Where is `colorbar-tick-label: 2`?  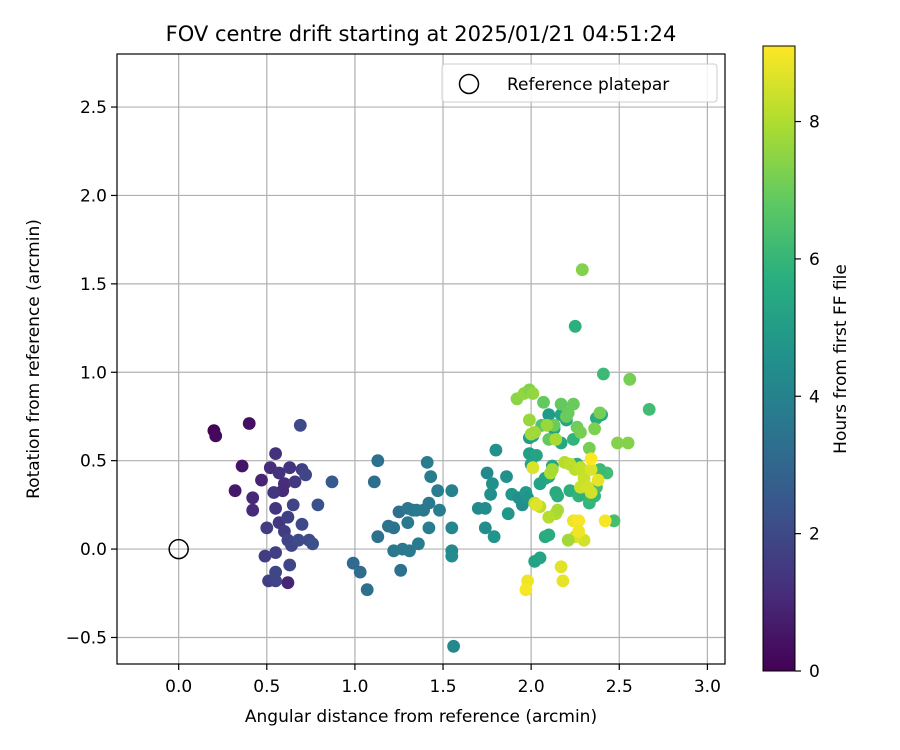 colorbar-tick-label: 2 is located at coordinates (814, 535).